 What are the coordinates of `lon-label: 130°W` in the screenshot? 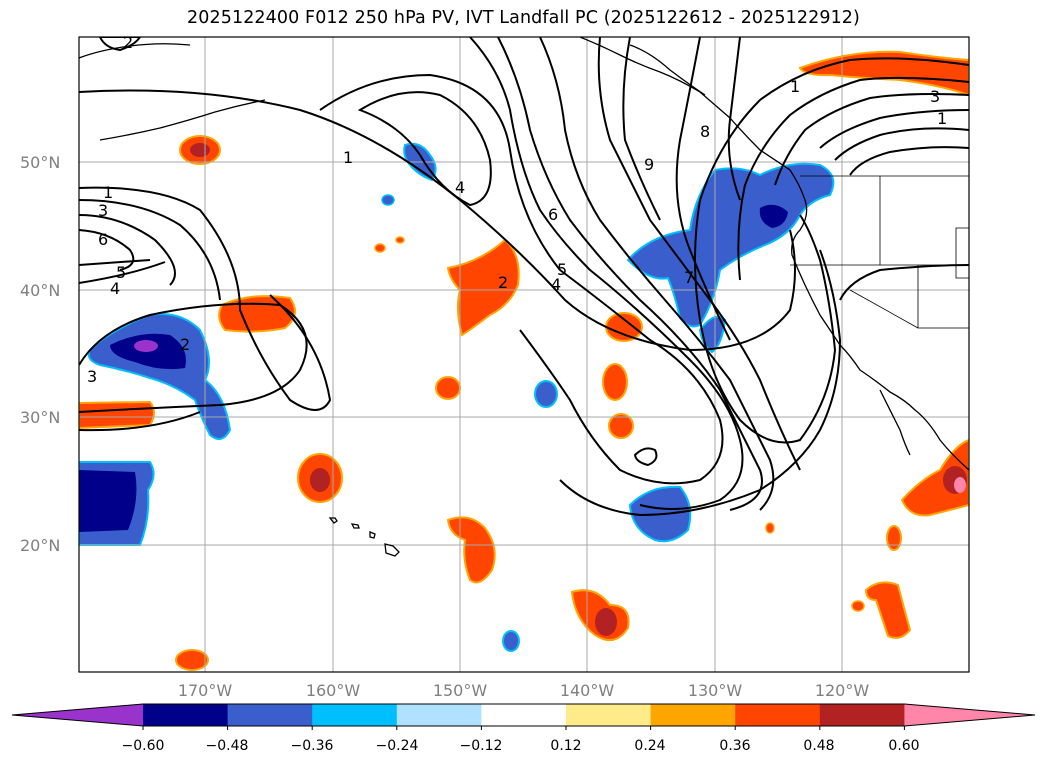 It's located at (715, 690).